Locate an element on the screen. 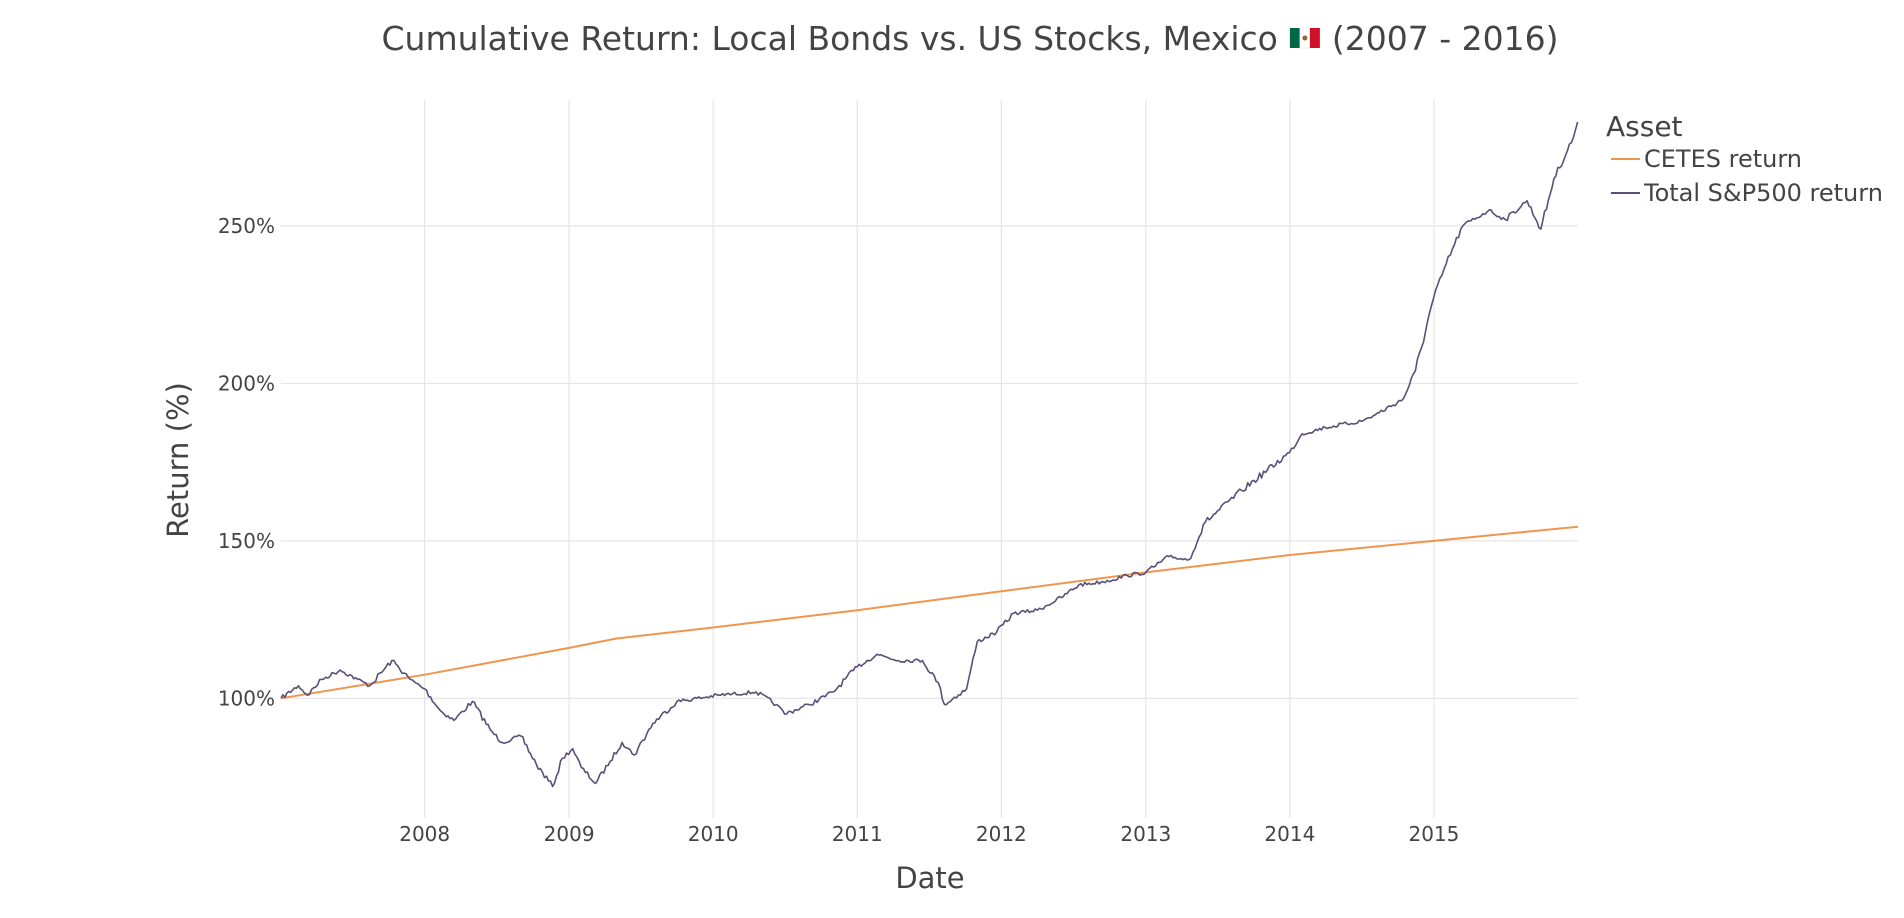 This screenshot has width=1904, height=918. legend-label-cetes: CETES return is located at coordinates (1723, 159).